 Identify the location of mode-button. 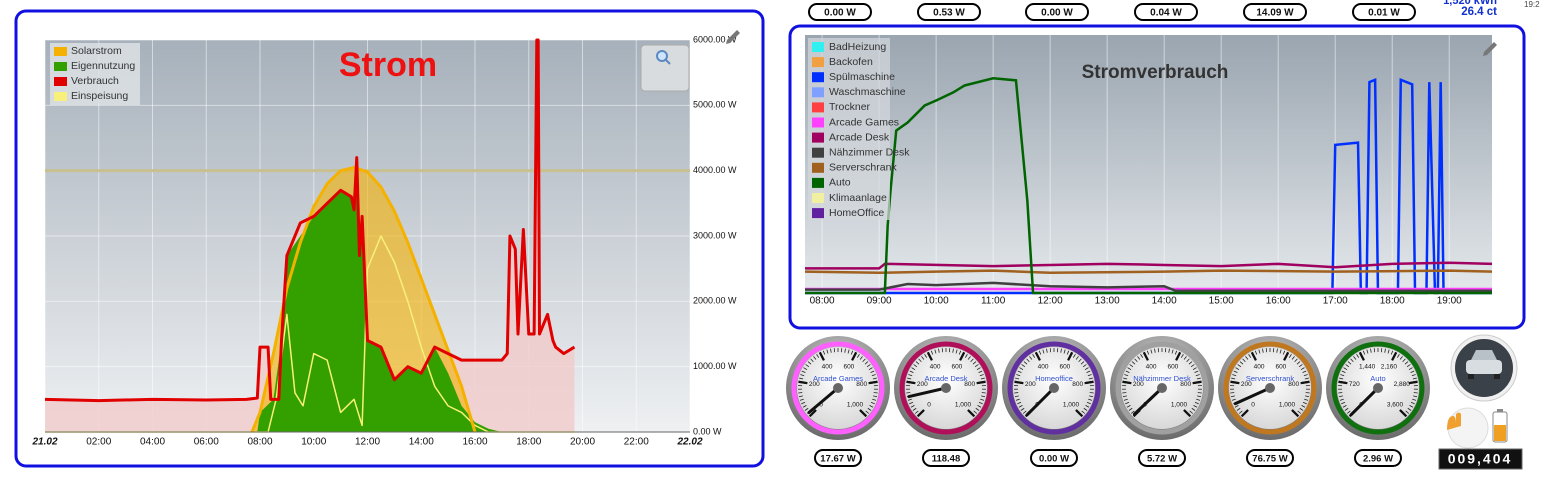
(1468, 428).